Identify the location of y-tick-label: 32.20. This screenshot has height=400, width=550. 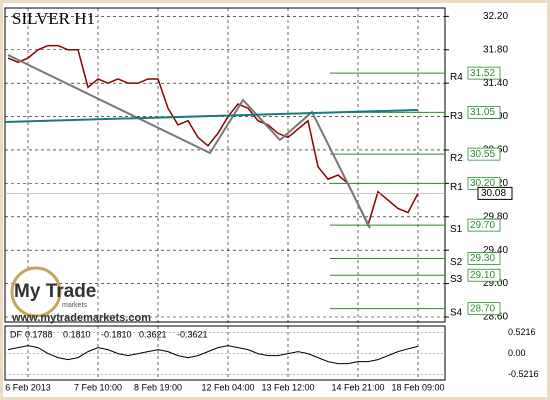
(495, 16).